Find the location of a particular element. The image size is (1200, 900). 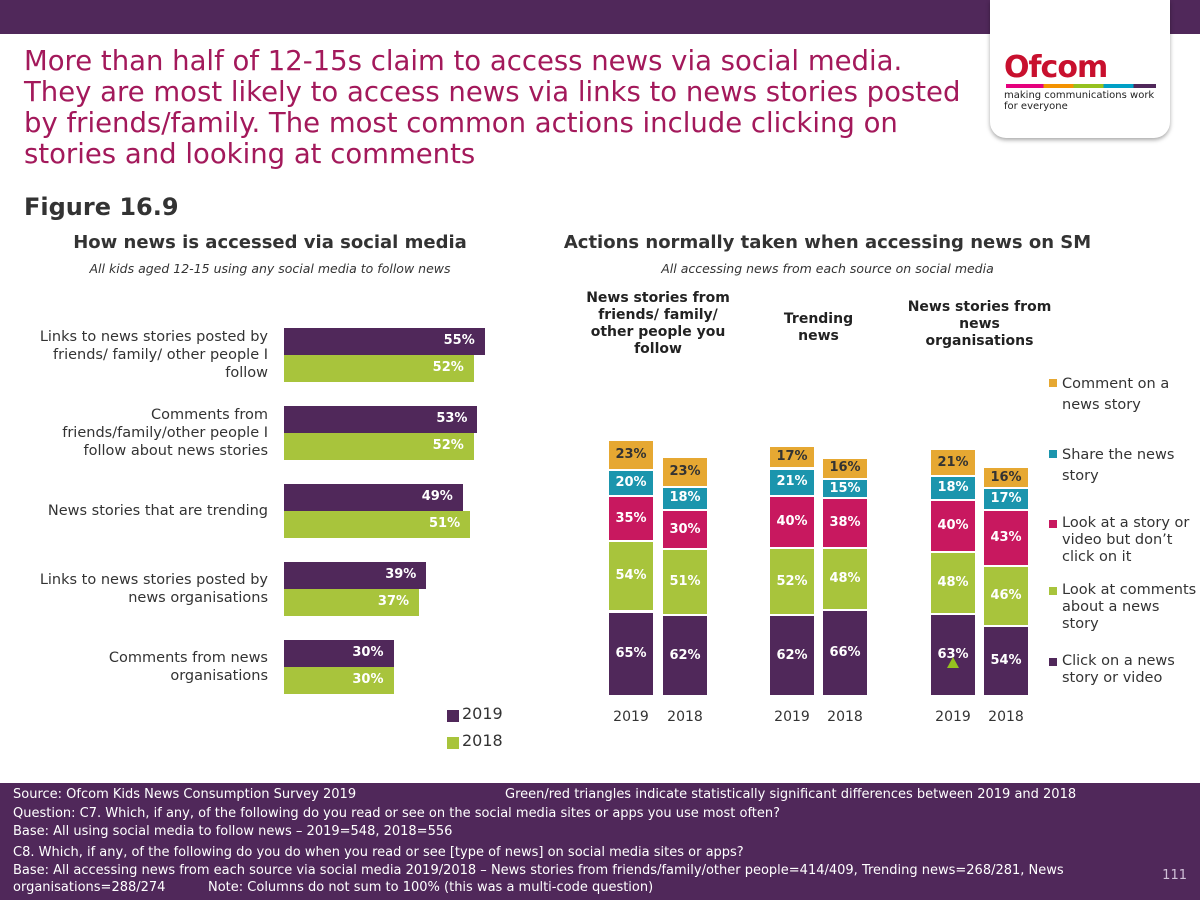

stack-segment: 38% is located at coordinates (845, 523).